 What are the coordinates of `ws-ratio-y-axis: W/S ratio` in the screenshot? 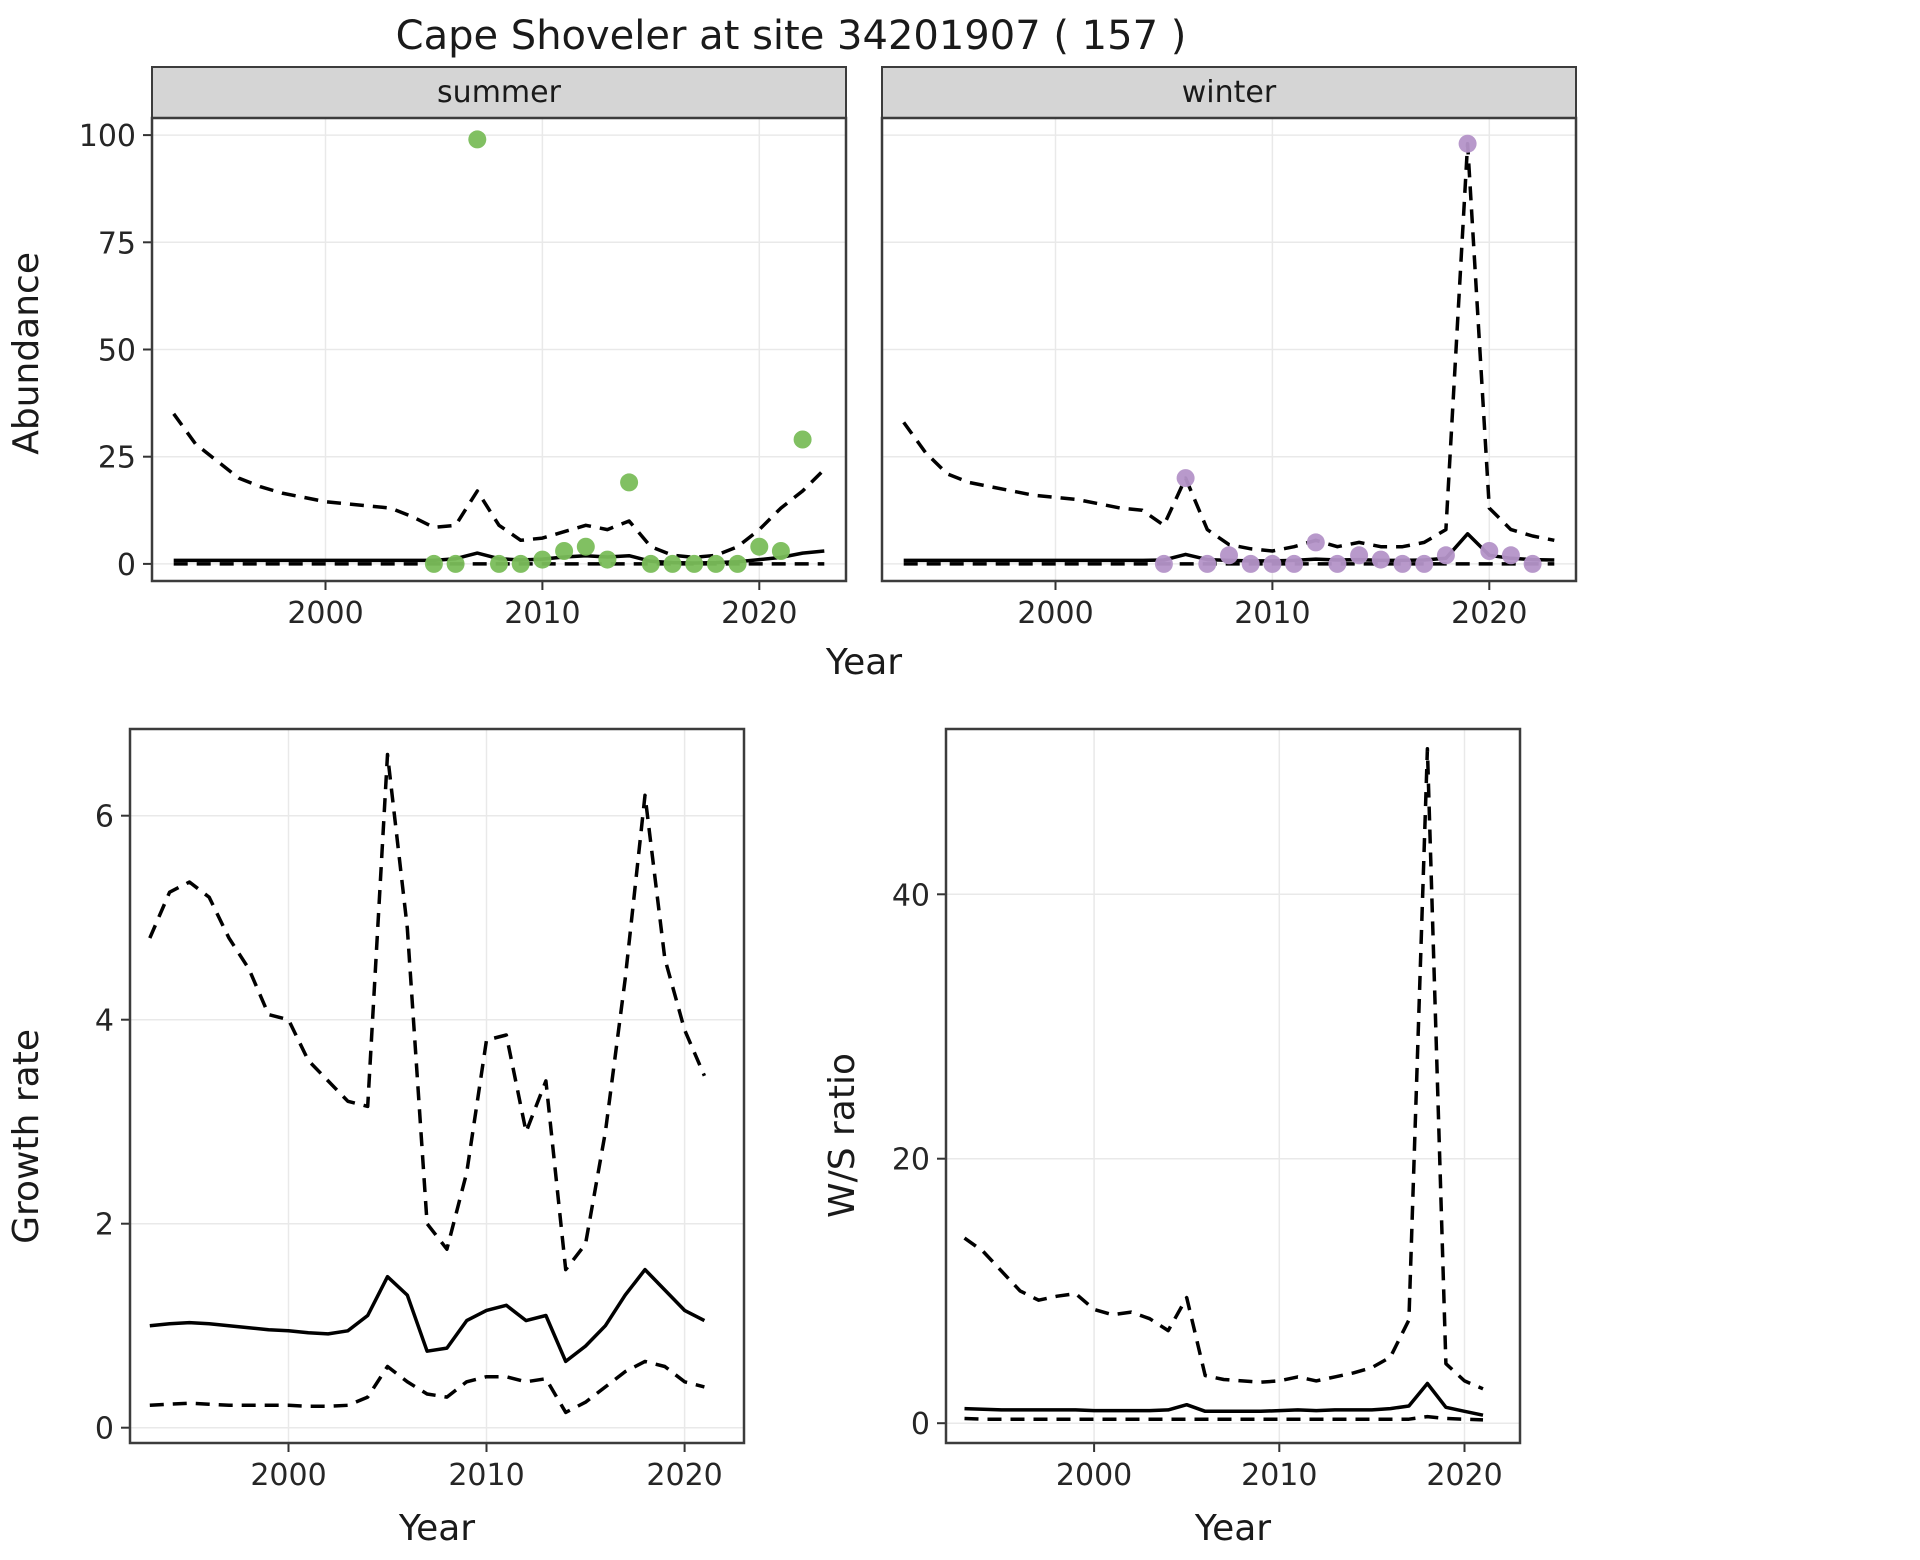 It's located at (842, 1136).